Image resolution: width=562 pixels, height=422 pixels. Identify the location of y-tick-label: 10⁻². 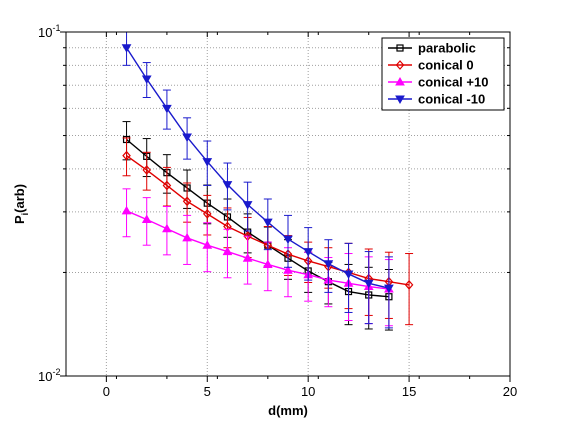
(49, 375).